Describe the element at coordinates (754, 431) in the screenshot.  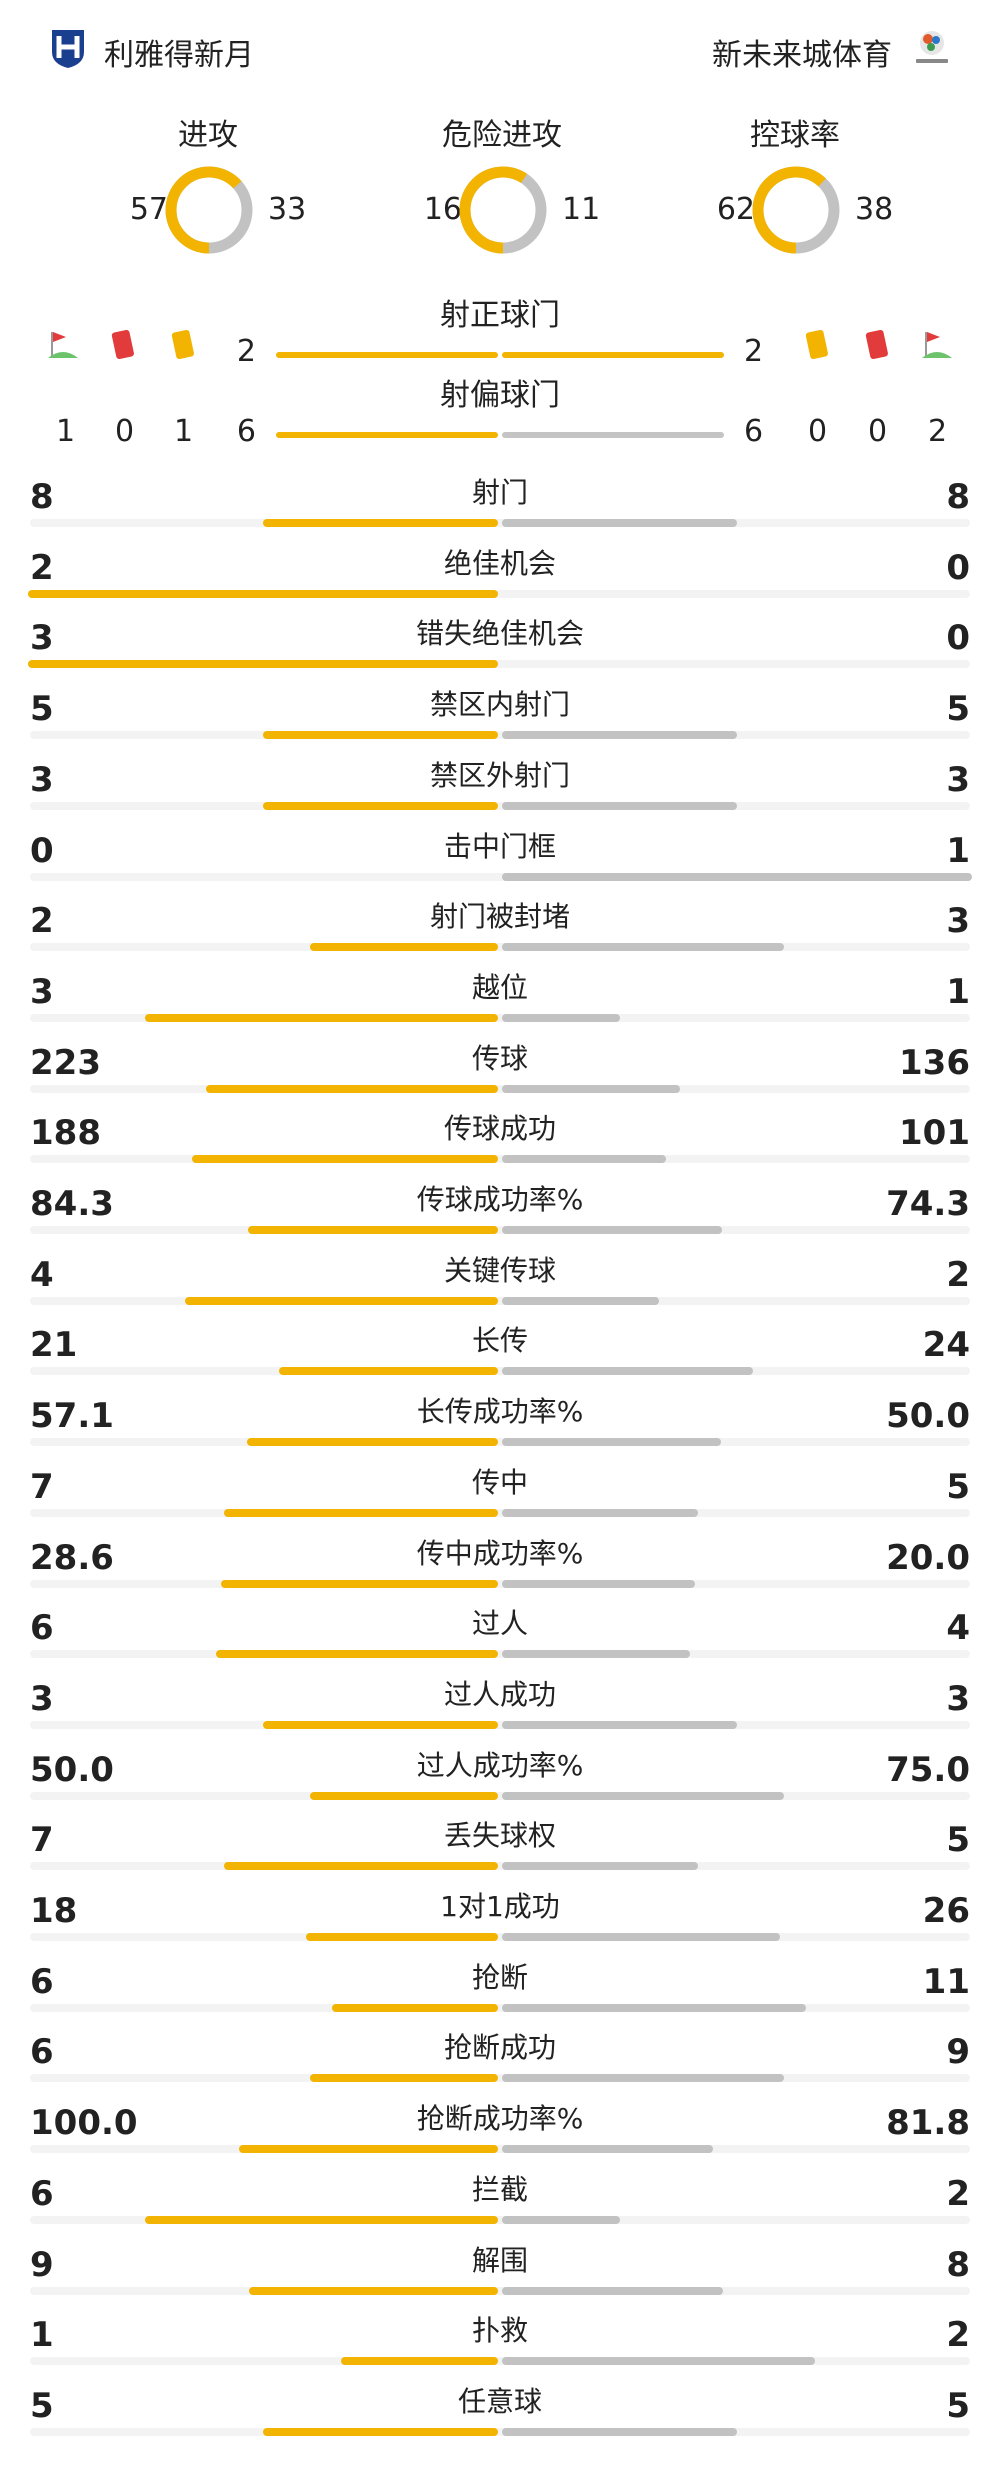
I see `away-shots-off-target: 6` at that location.